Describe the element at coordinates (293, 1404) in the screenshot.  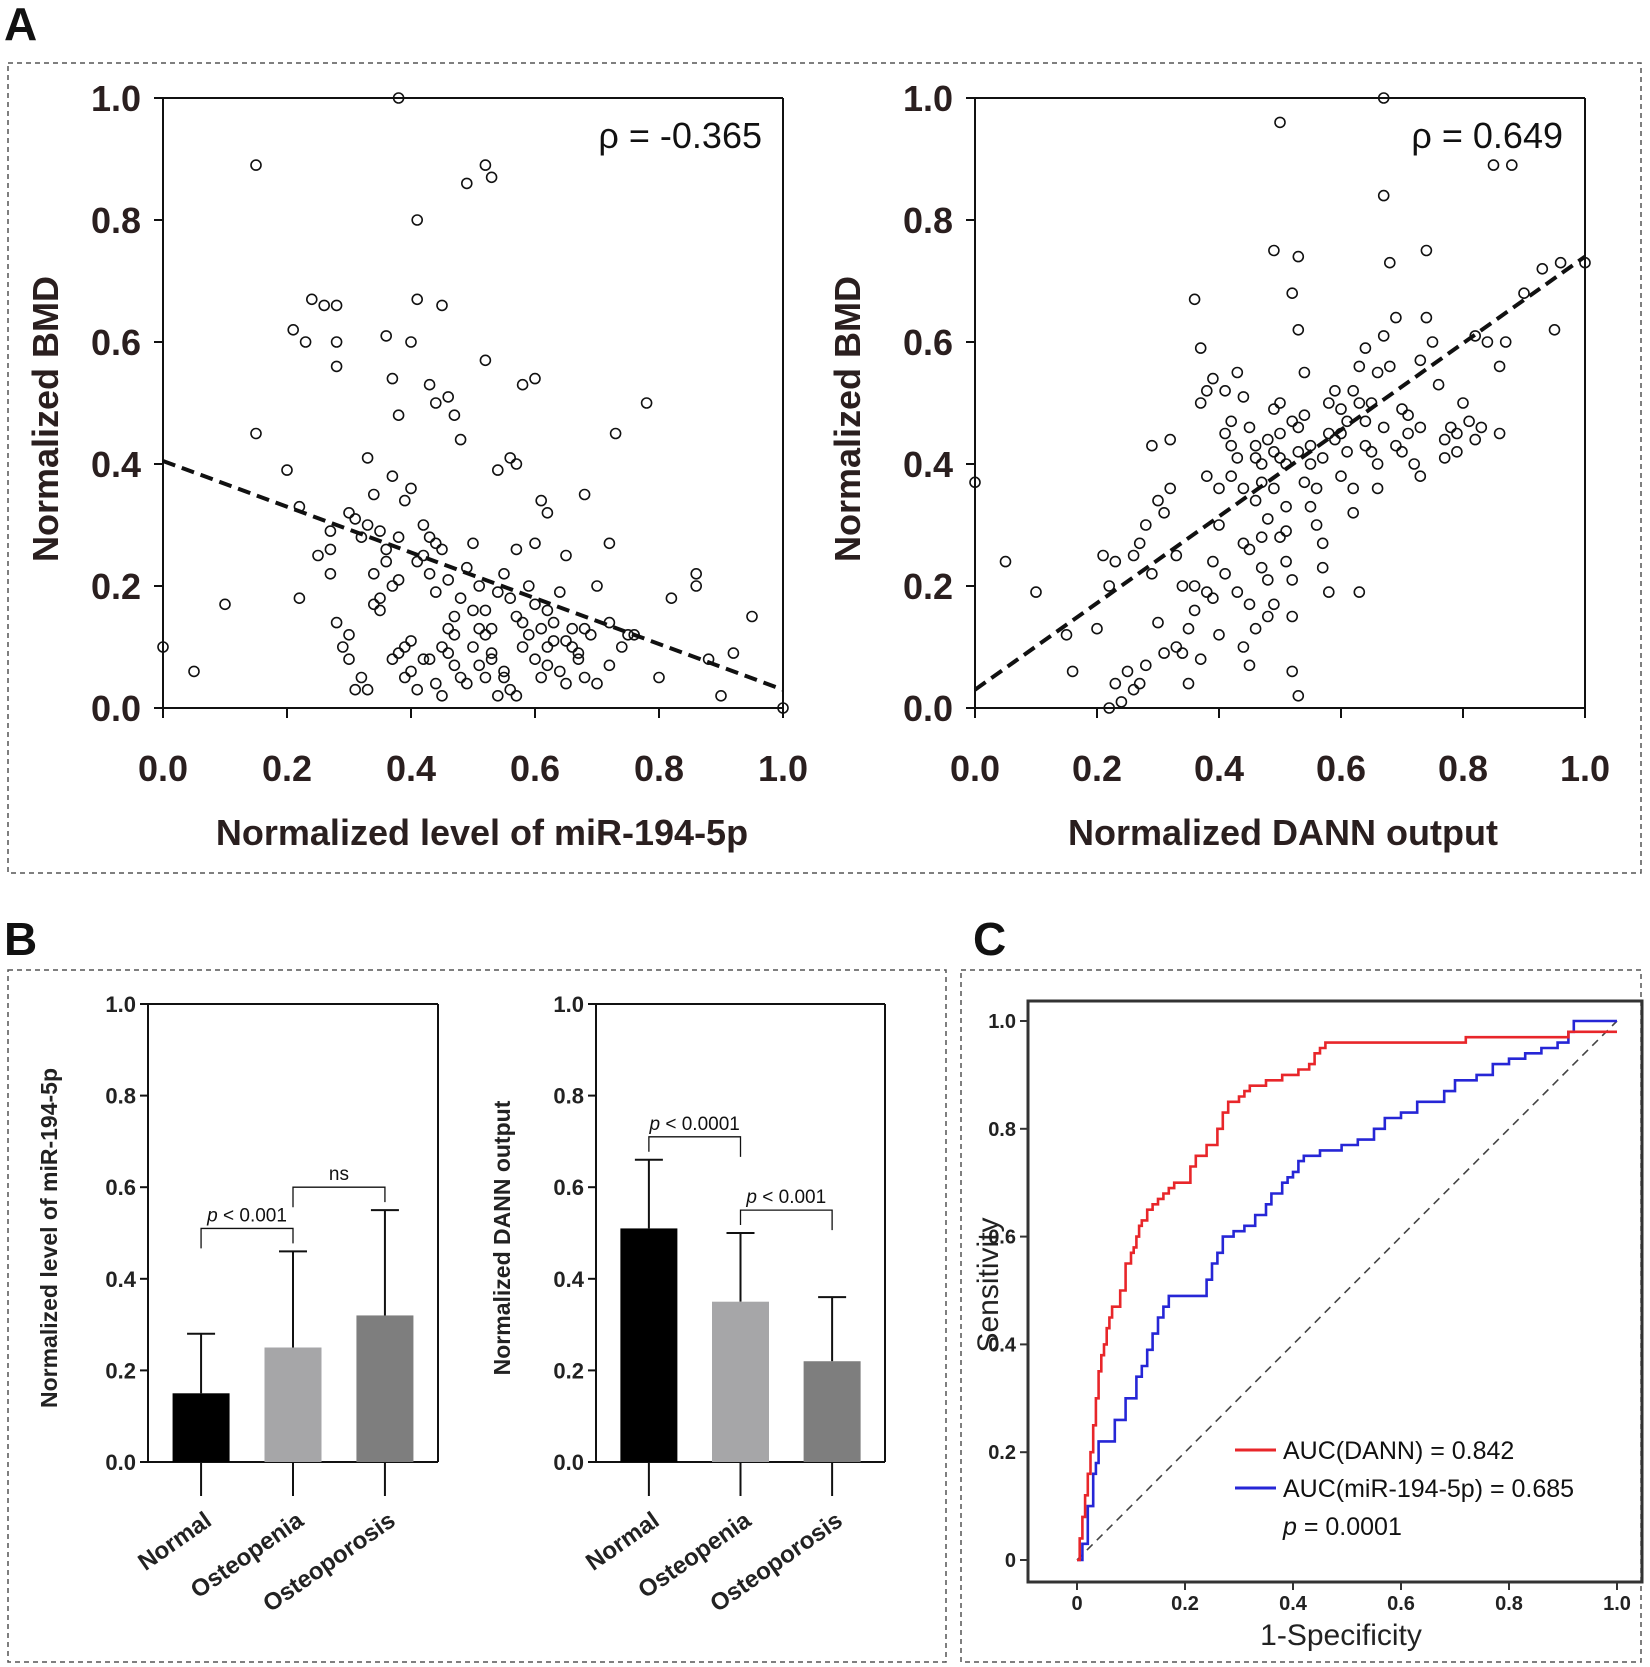
I see `bar-mir-bar-osteopenia` at that location.